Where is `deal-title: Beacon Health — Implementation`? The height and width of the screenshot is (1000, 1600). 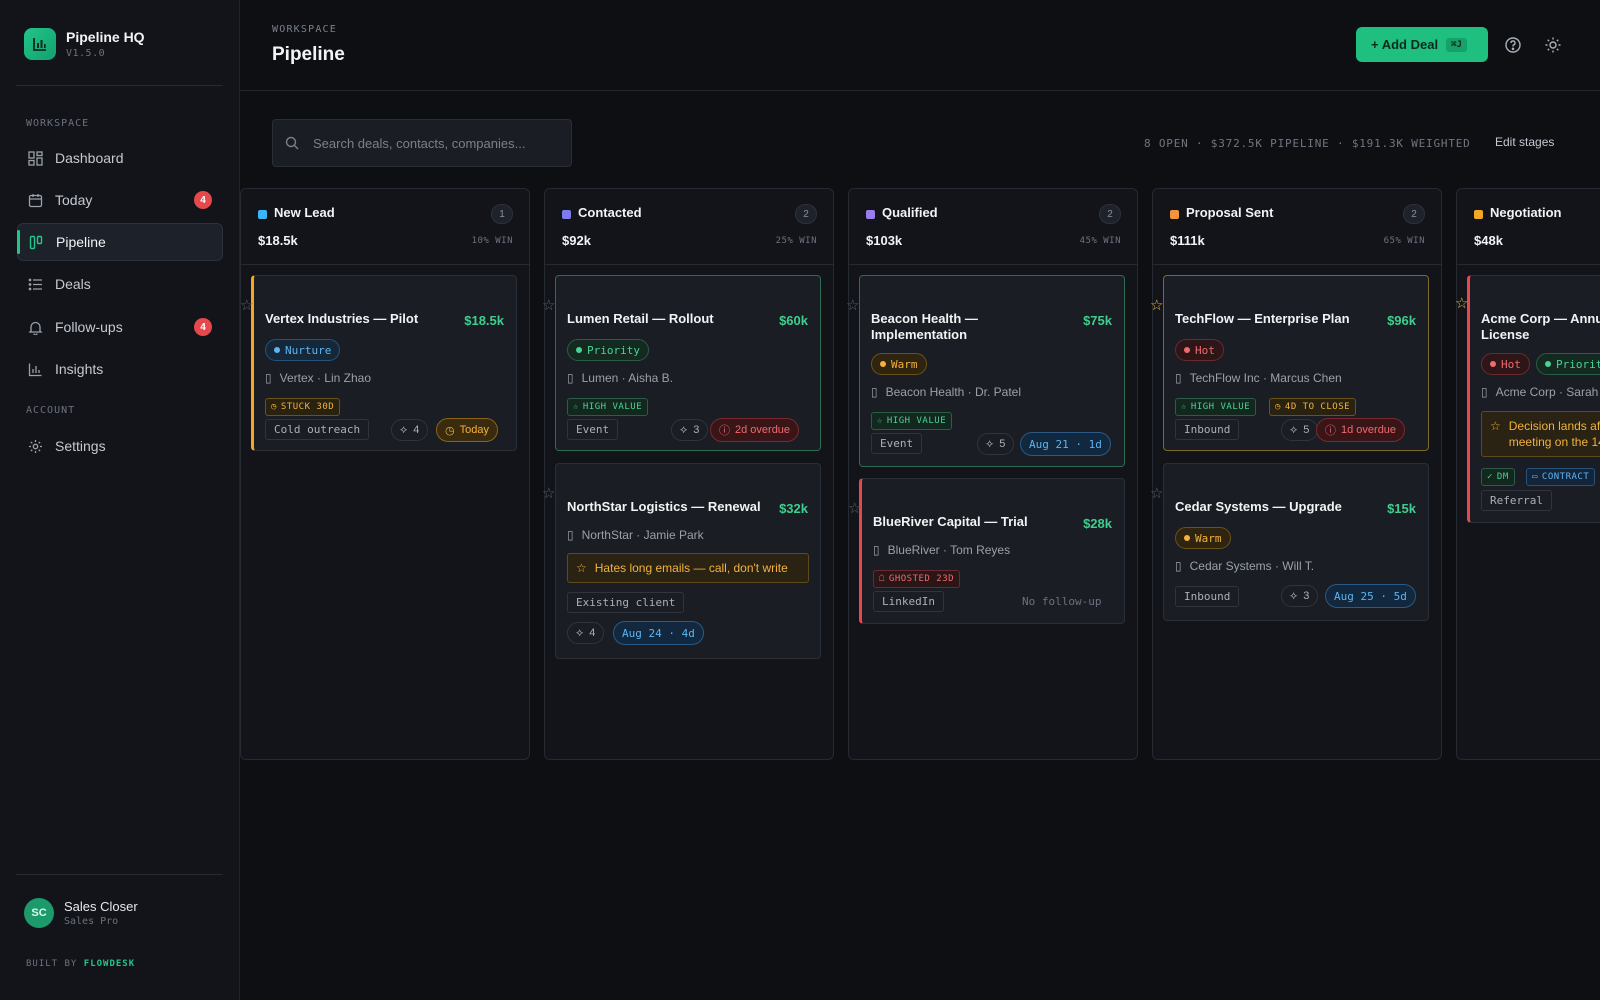 deal-title: Beacon Health — Implementation is located at coordinates (924, 326).